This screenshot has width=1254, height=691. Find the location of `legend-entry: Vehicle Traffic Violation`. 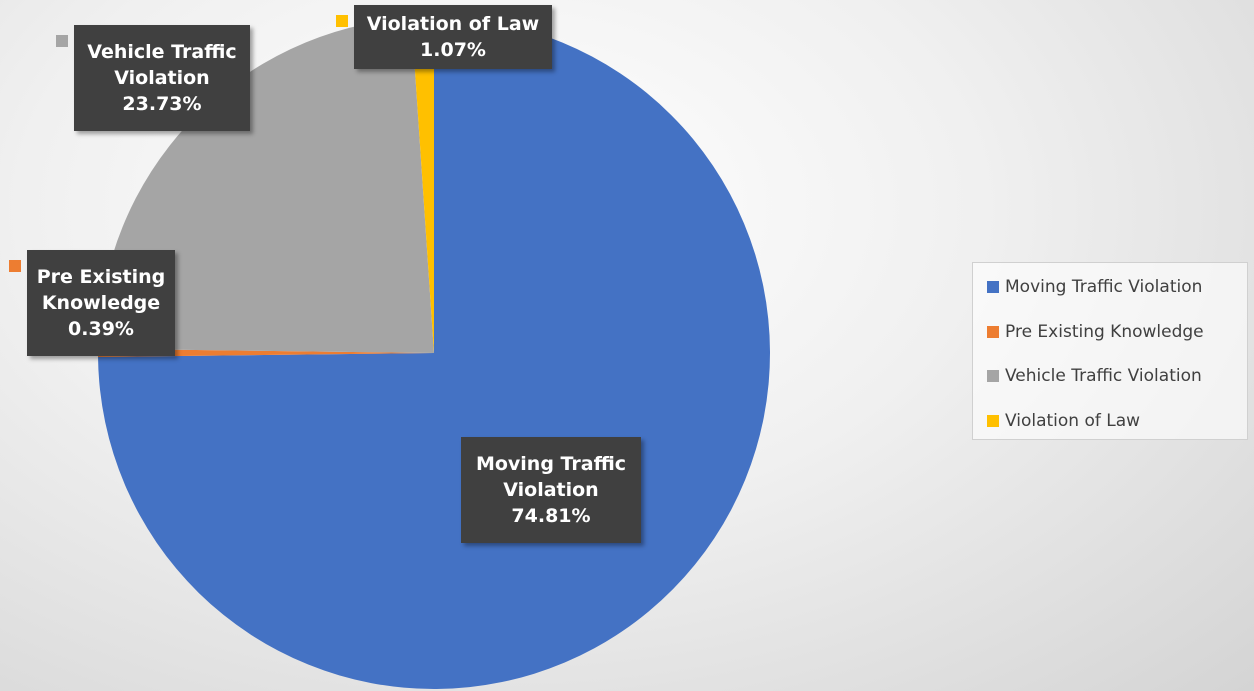

legend-entry: Vehicle Traffic Violation is located at coordinates (1094, 376).